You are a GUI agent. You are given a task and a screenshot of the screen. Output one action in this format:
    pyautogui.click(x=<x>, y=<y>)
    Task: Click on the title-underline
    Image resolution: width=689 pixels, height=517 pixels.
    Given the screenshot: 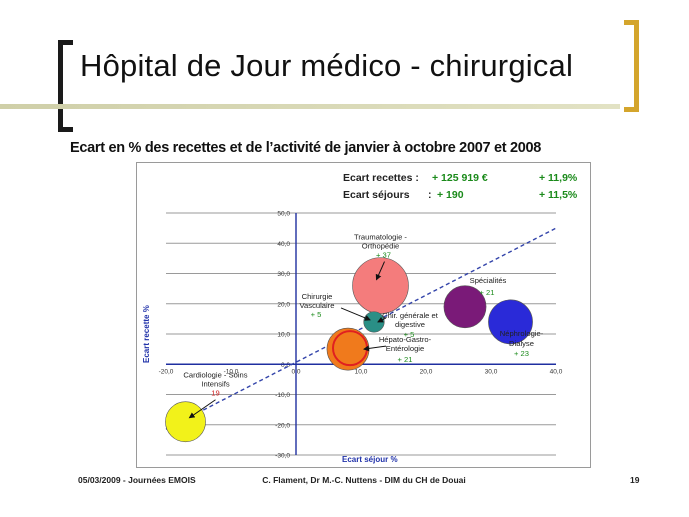 What is the action you would take?
    pyautogui.click(x=310, y=106)
    